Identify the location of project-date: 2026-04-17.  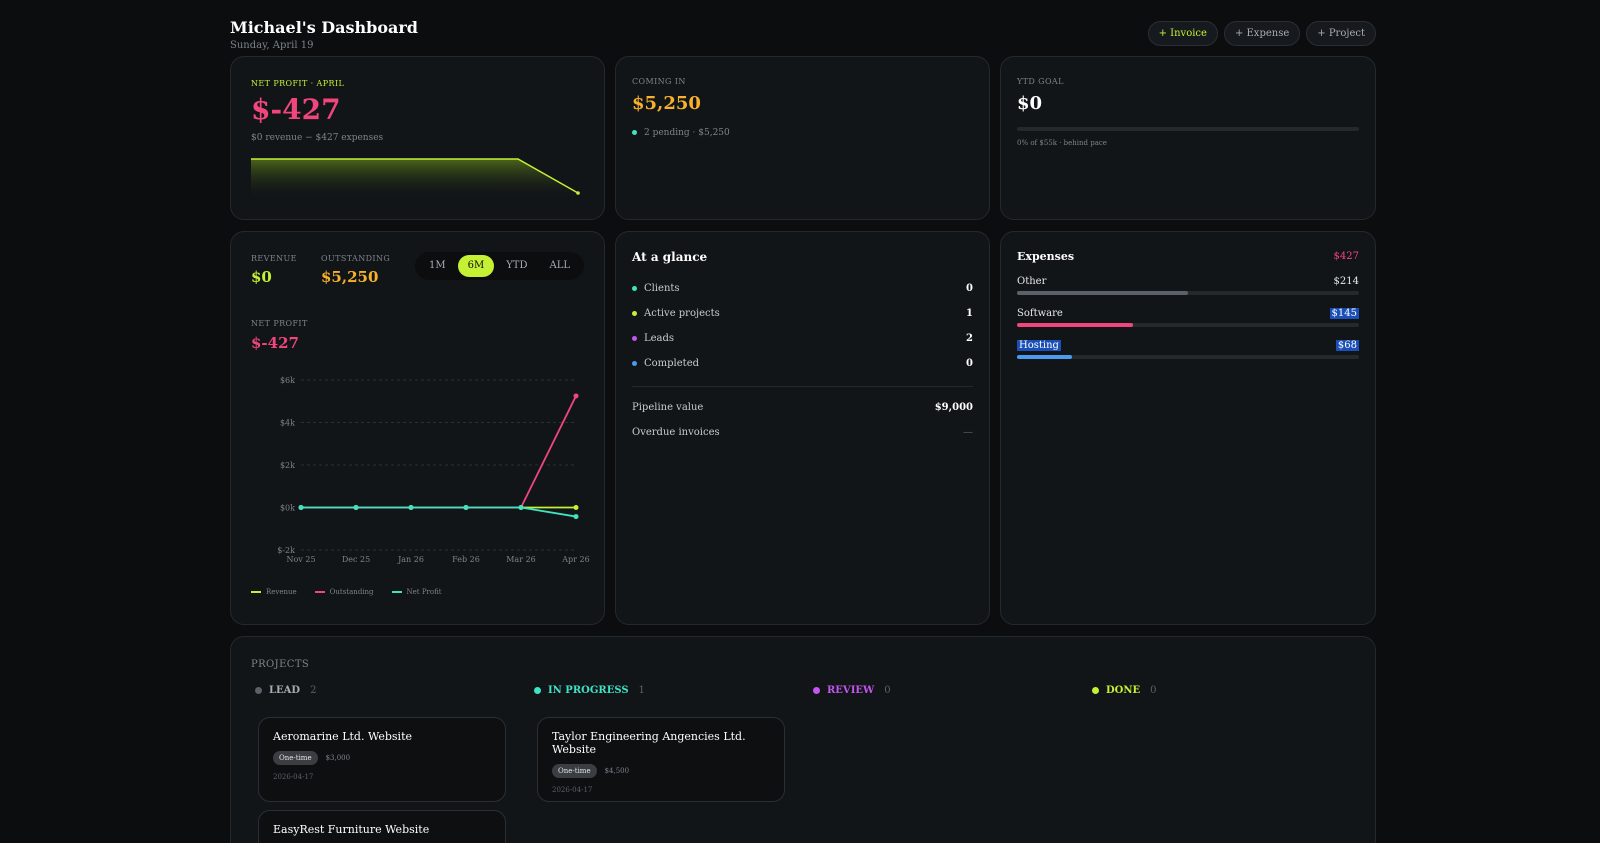
(572, 790).